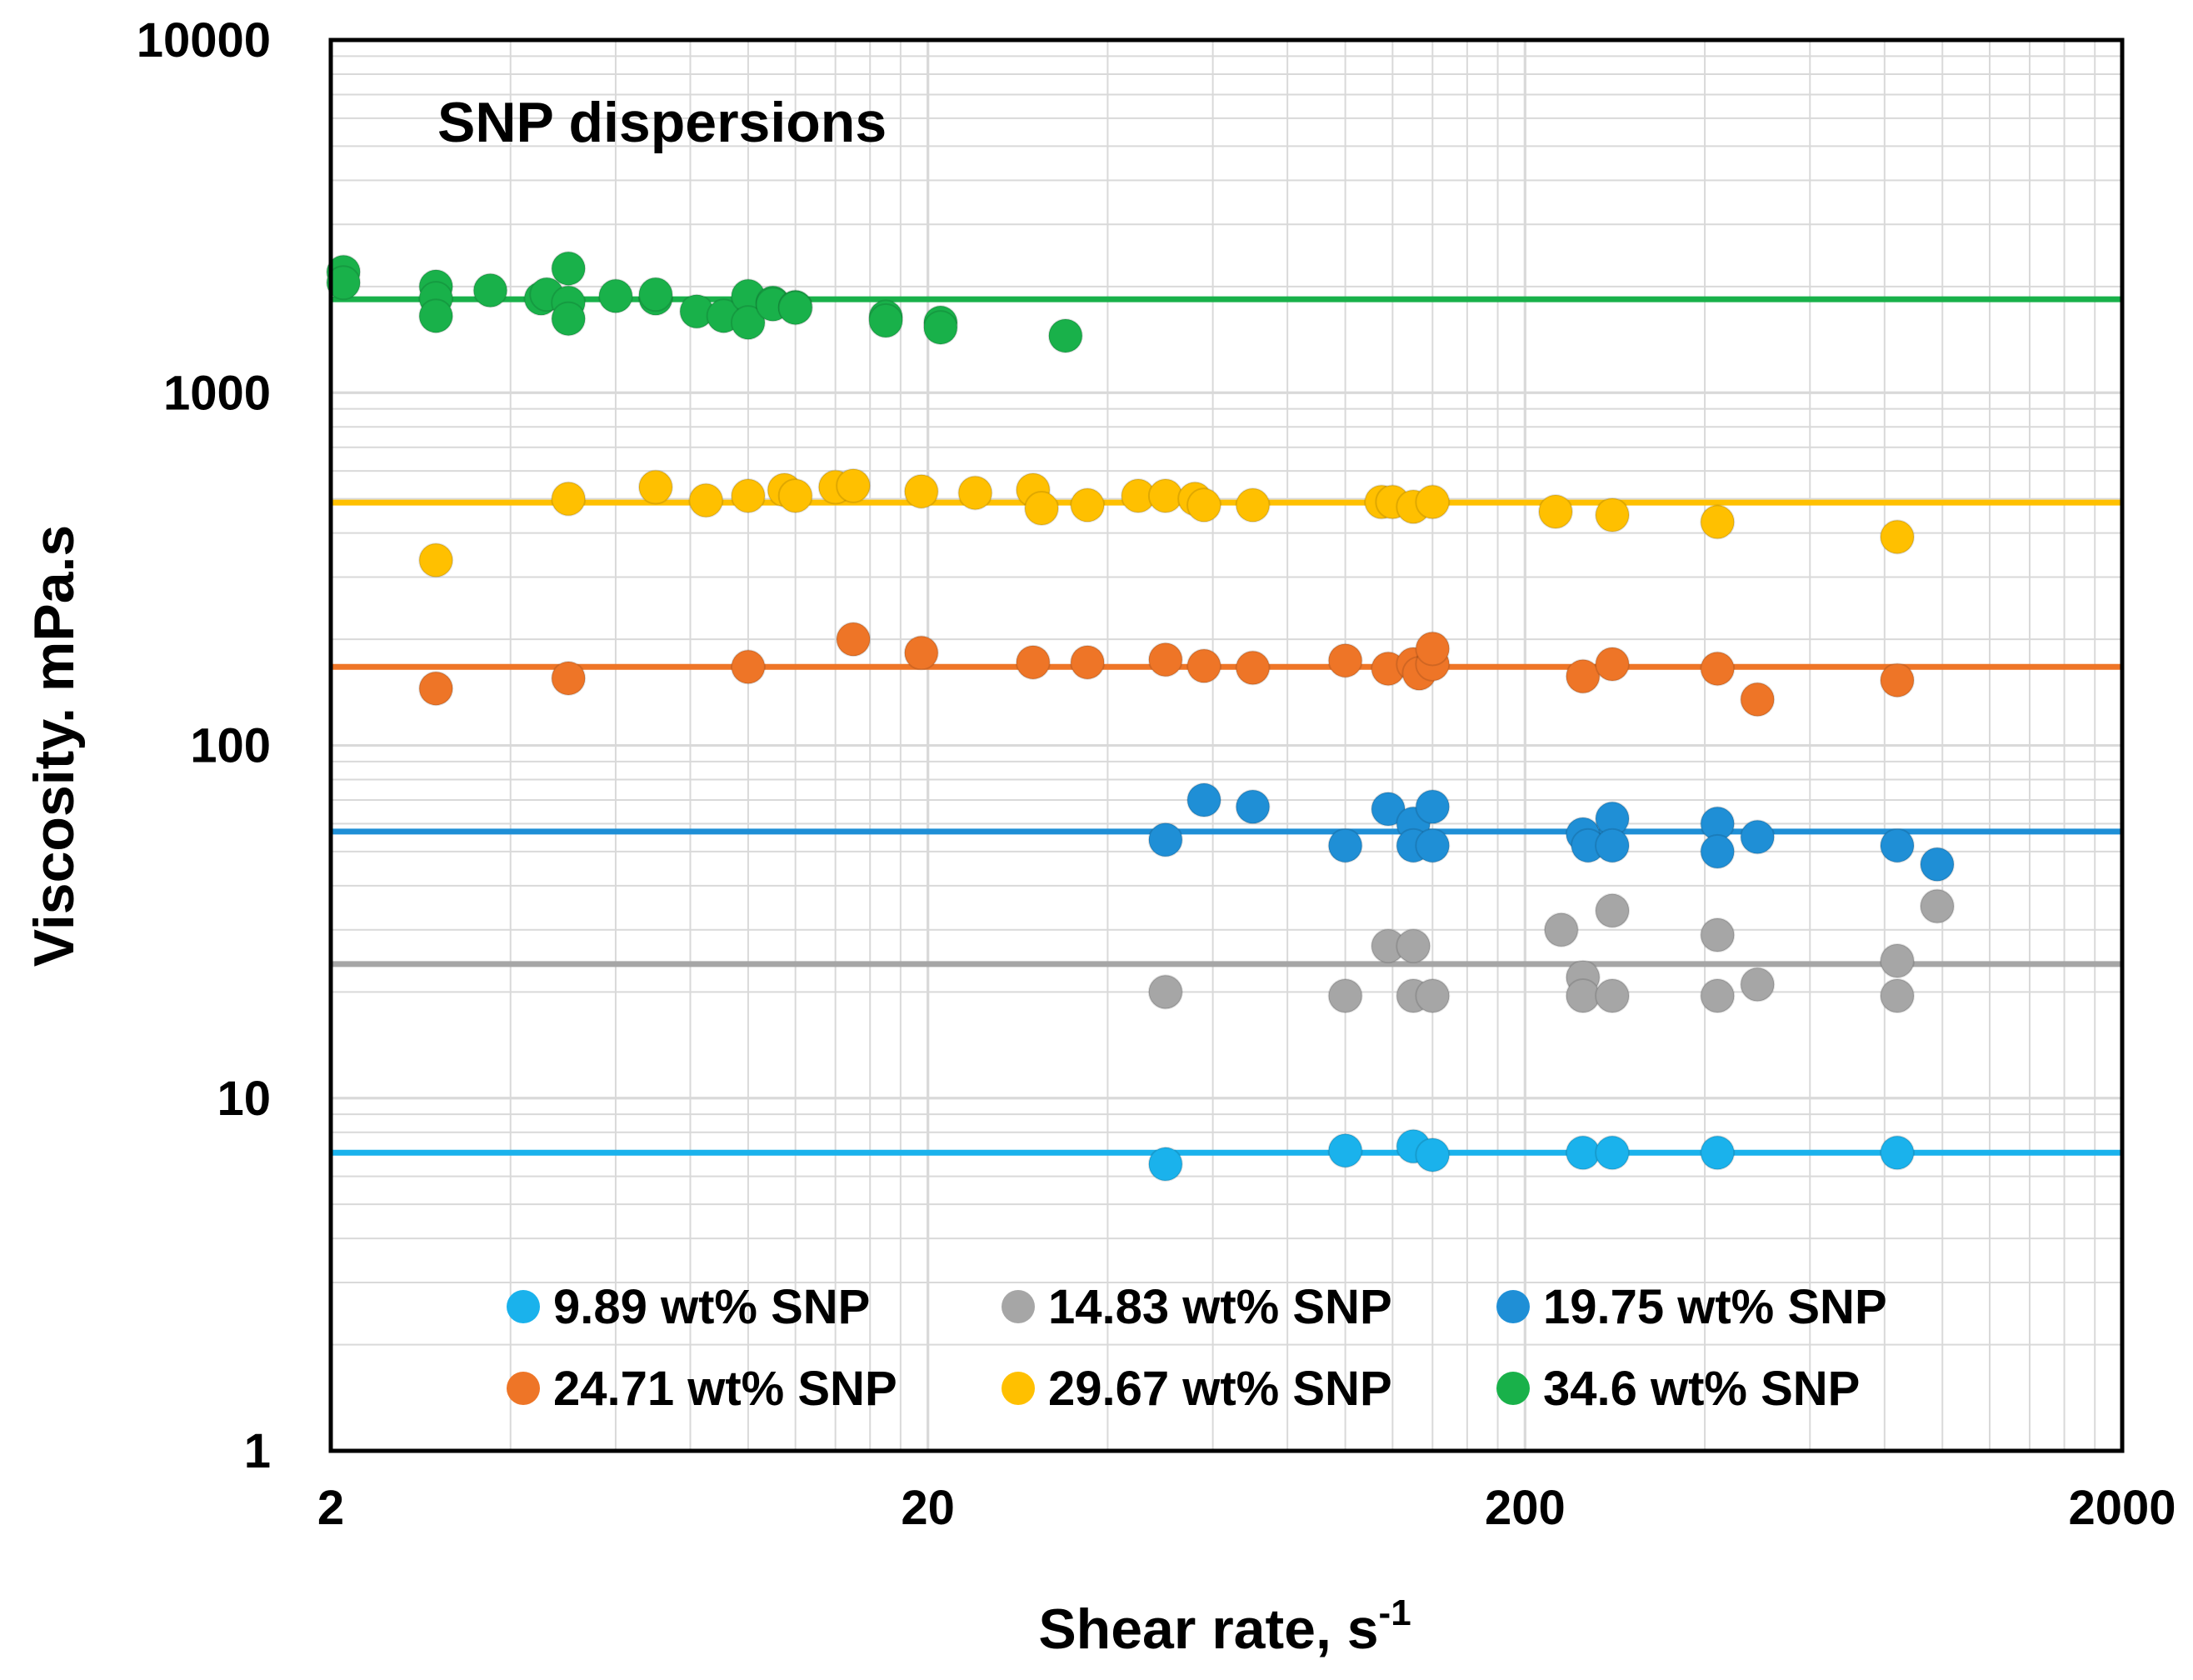 The height and width of the screenshot is (1680, 2193). I want to click on y-tick-label: 1000, so click(217, 393).